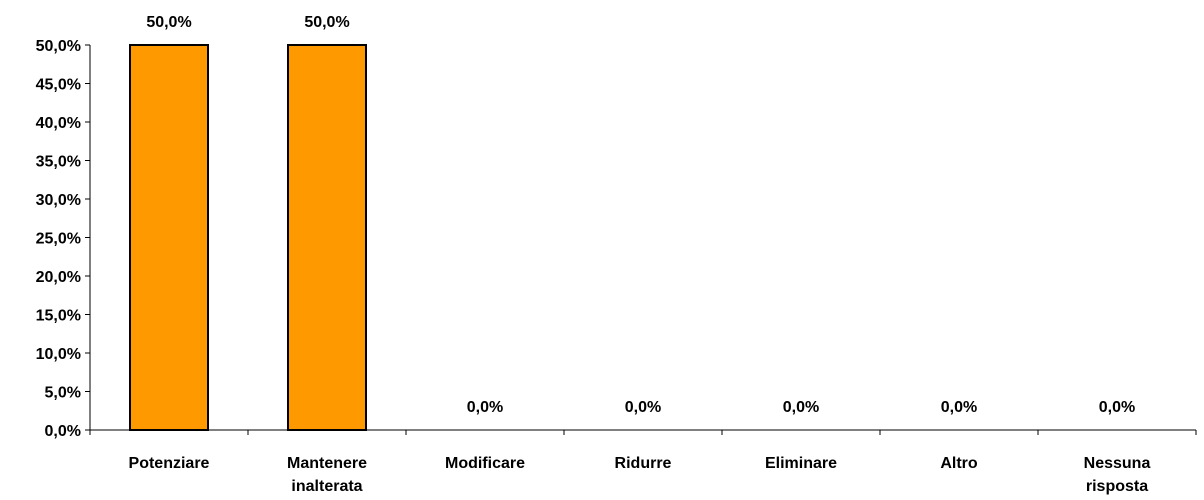 This screenshot has width=1204, height=500. I want to click on y-tick-label: 45,0%, so click(58, 85).